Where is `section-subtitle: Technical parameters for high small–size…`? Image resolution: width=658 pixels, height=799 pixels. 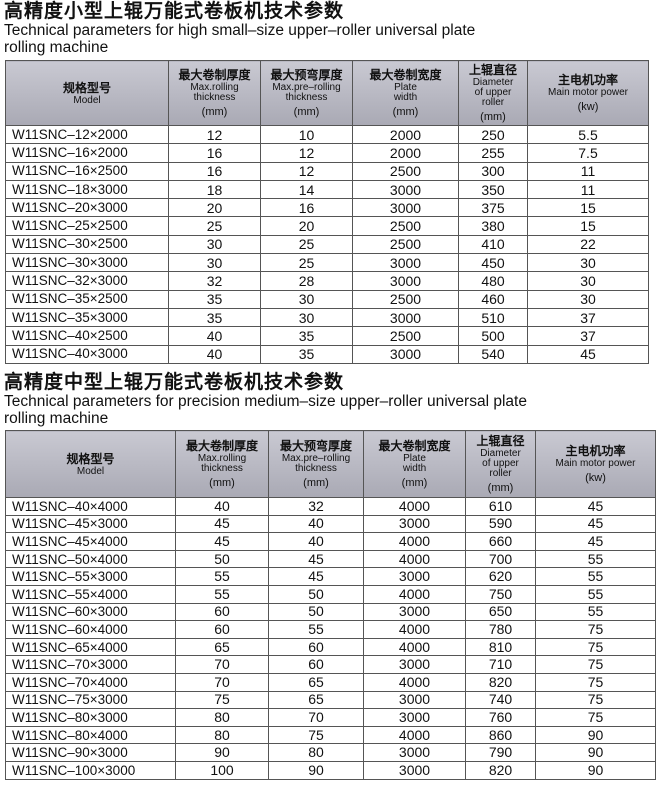 section-subtitle: Technical parameters for high small–size… is located at coordinates (239, 39).